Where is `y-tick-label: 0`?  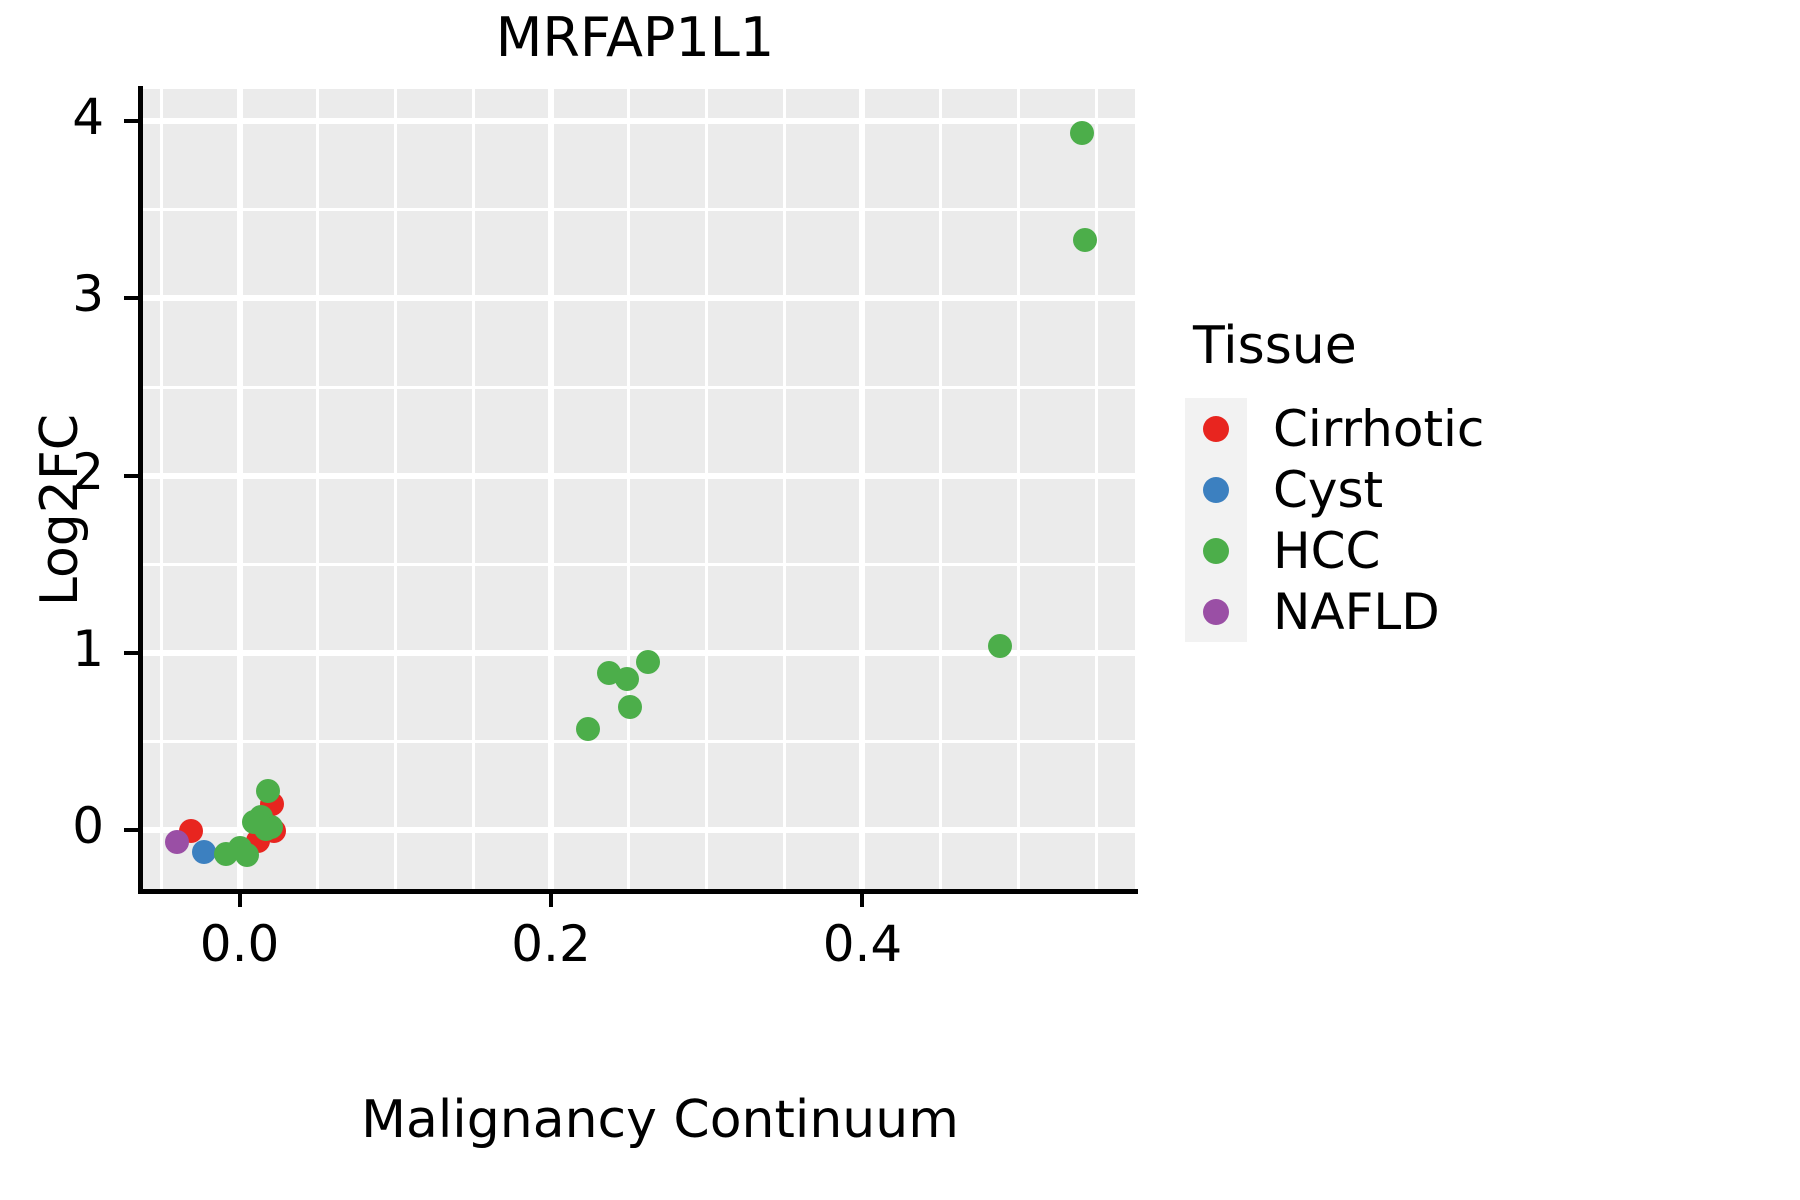 y-tick-label: 0 is located at coordinates (88, 826).